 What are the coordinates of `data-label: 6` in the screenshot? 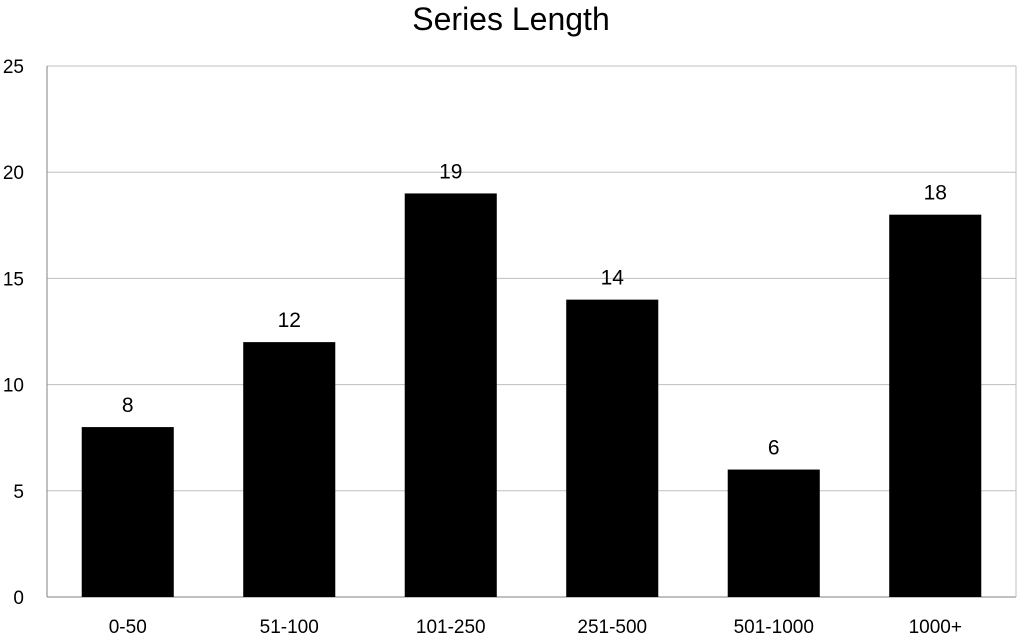 It's located at (774, 448).